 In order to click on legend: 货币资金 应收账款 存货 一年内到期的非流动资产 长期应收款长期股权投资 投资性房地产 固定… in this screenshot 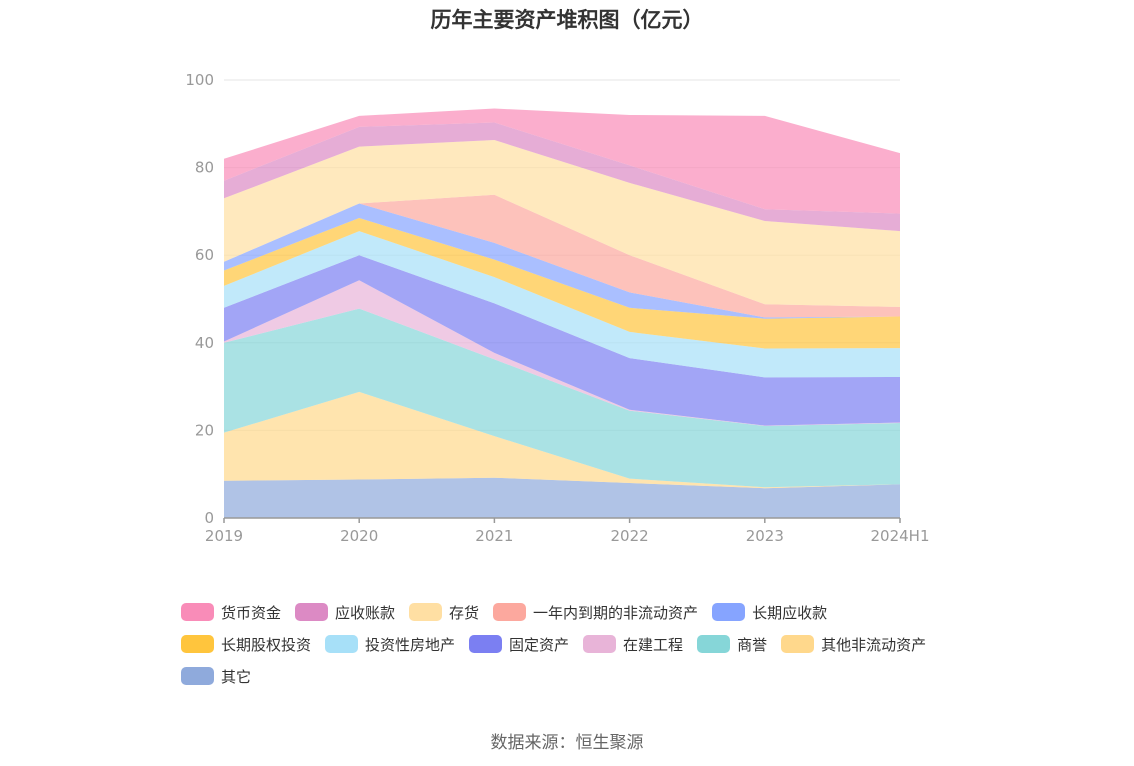, I will do `click(581, 644)`.